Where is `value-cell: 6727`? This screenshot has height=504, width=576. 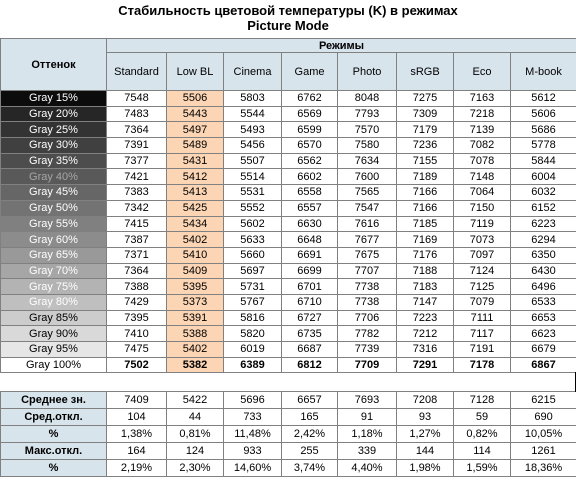 value-cell: 6727 is located at coordinates (309, 318).